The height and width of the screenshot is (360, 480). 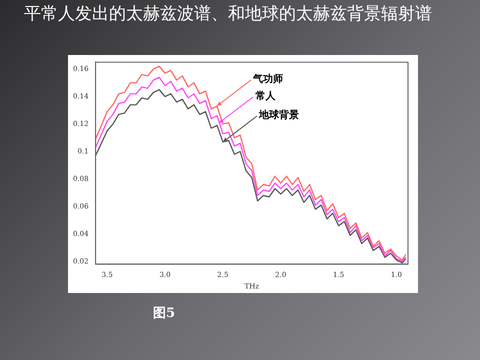 I want to click on annotation: 常人, so click(x=265, y=97).